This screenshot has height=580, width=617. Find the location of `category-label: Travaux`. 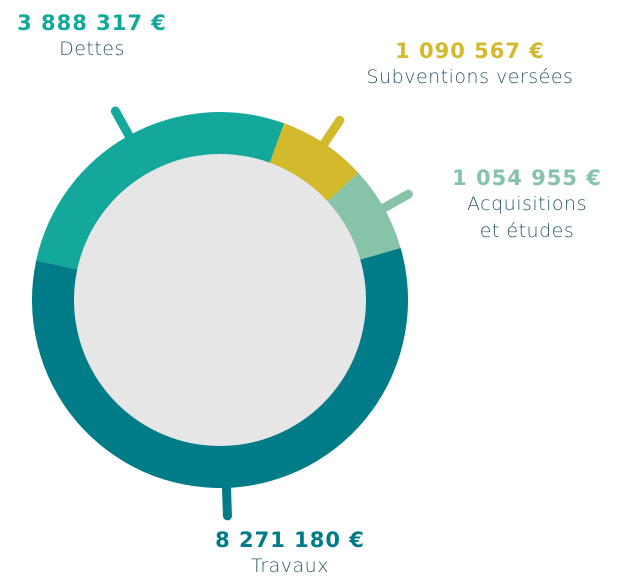

category-label: Travaux is located at coordinates (290, 566).